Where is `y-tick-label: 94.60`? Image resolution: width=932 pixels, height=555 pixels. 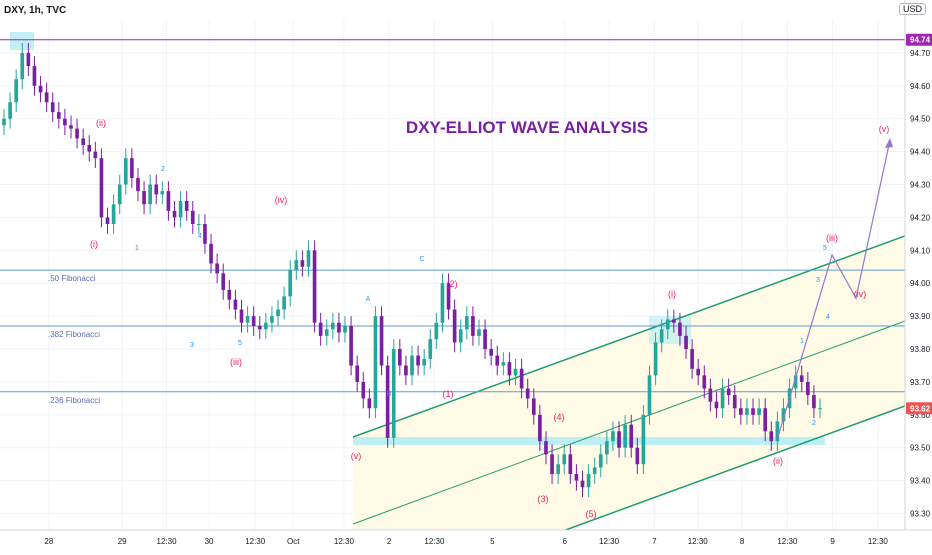 y-tick-label: 94.60 is located at coordinates (920, 86).